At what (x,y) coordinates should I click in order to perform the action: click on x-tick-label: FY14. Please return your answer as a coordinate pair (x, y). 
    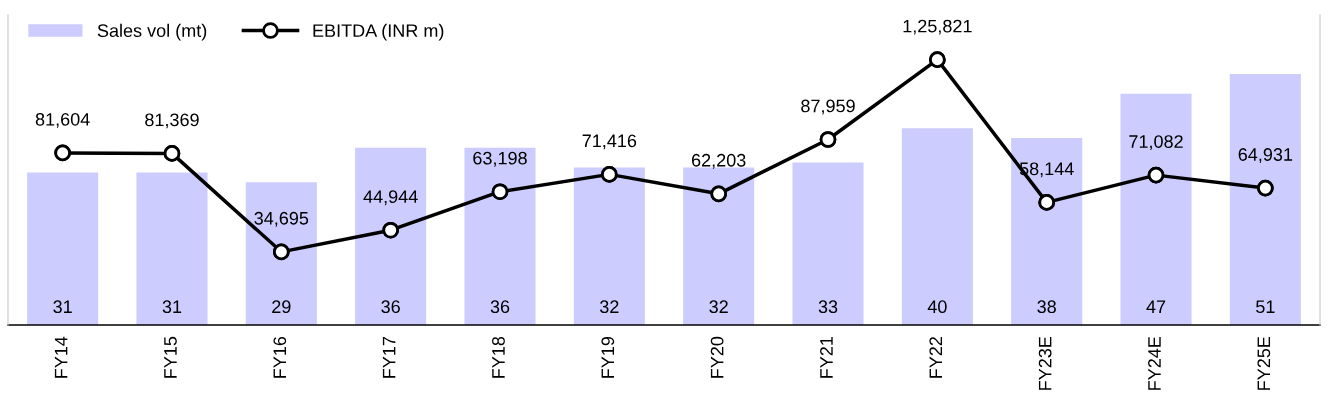
    Looking at the image, I should click on (61, 357).